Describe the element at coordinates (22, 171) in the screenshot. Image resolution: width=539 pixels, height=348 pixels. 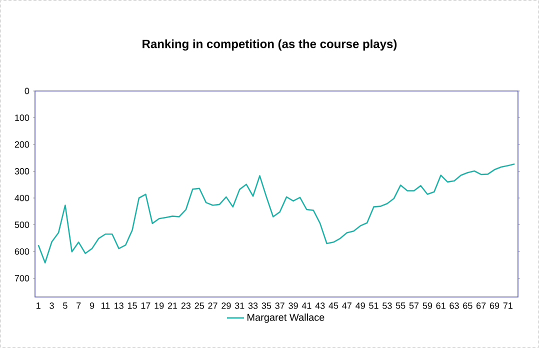
I see `y-tick-label: 300` at that location.